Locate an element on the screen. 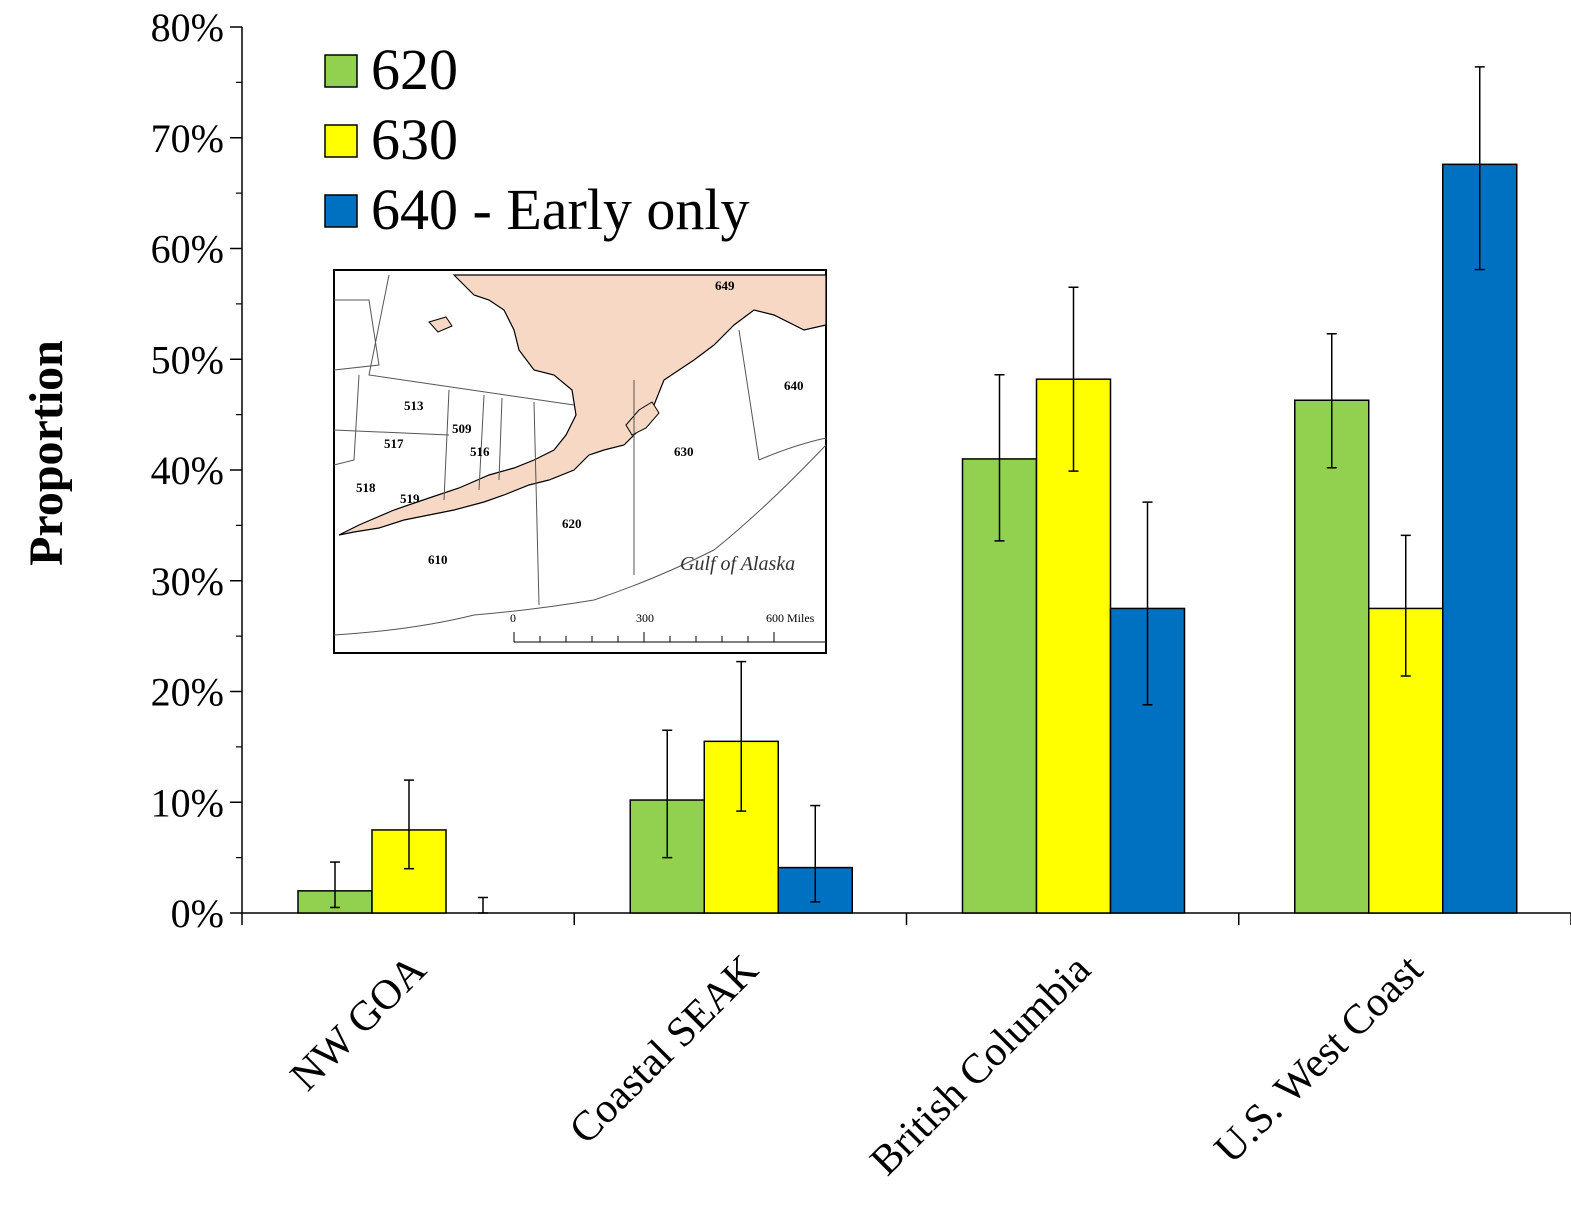  map-scale-label-600: 600 Miles is located at coordinates (790, 618).